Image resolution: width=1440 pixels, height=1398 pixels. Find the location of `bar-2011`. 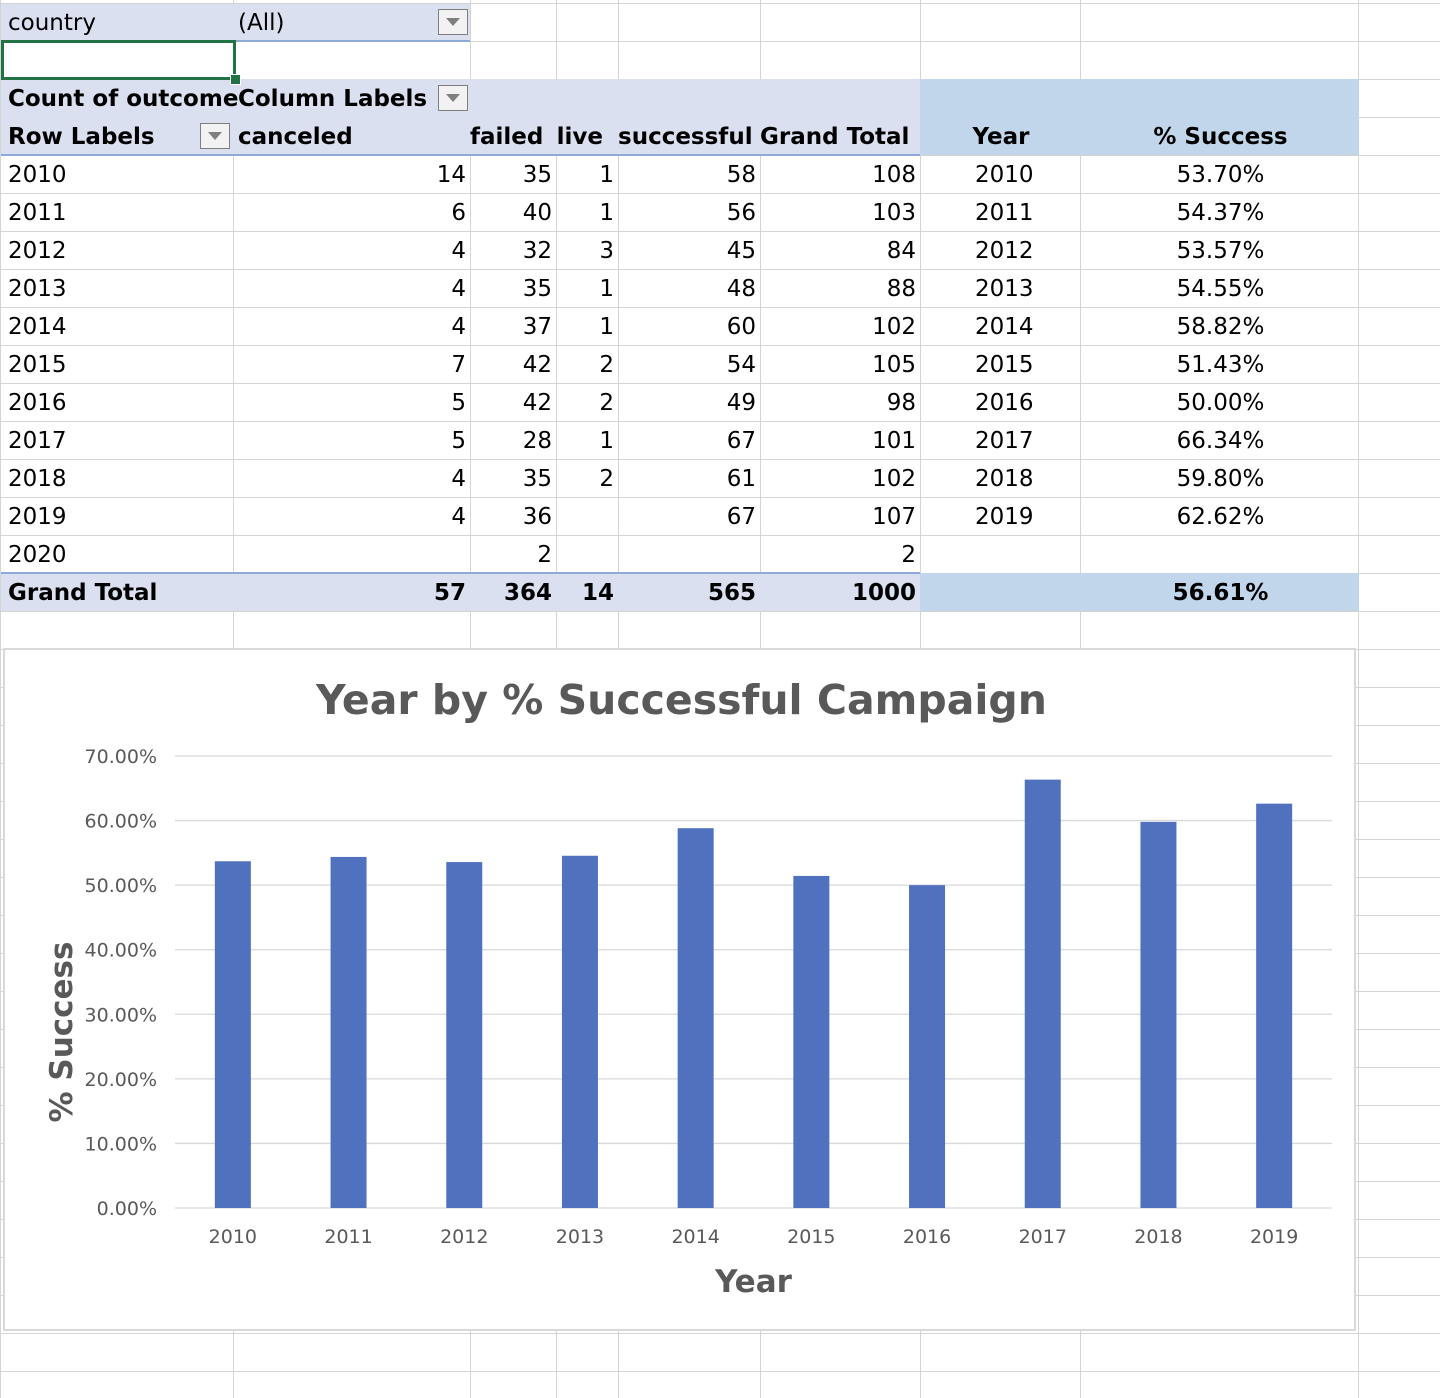

bar-2011 is located at coordinates (348, 1032).